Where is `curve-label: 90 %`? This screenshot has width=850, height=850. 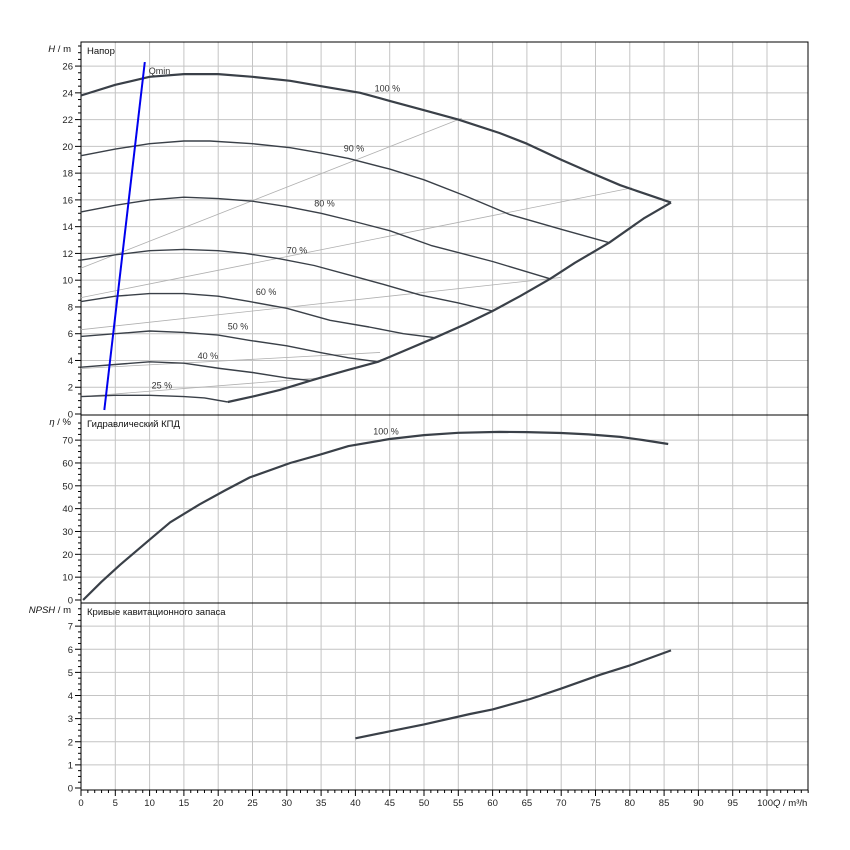 curve-label: 90 % is located at coordinates (354, 149).